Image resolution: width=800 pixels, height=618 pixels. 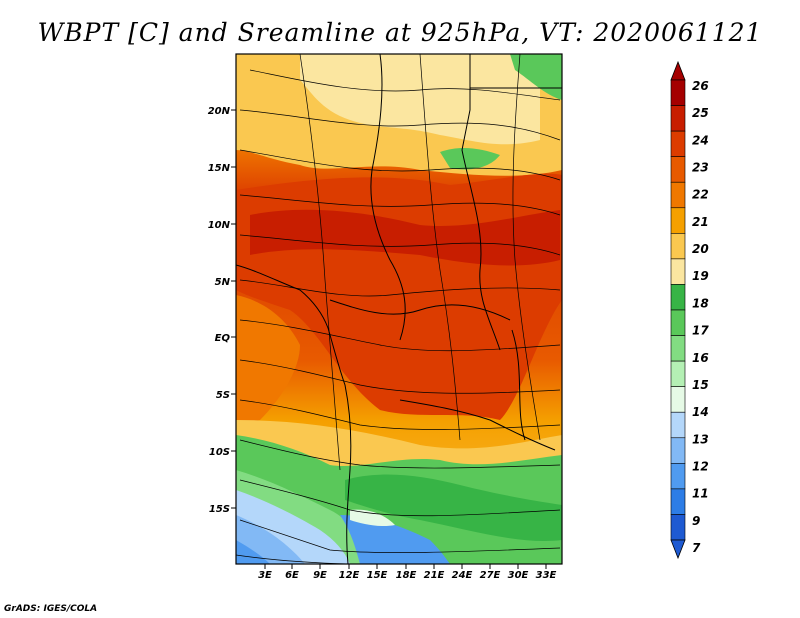 I want to click on colorbar-label: 24, so click(x=700, y=140).